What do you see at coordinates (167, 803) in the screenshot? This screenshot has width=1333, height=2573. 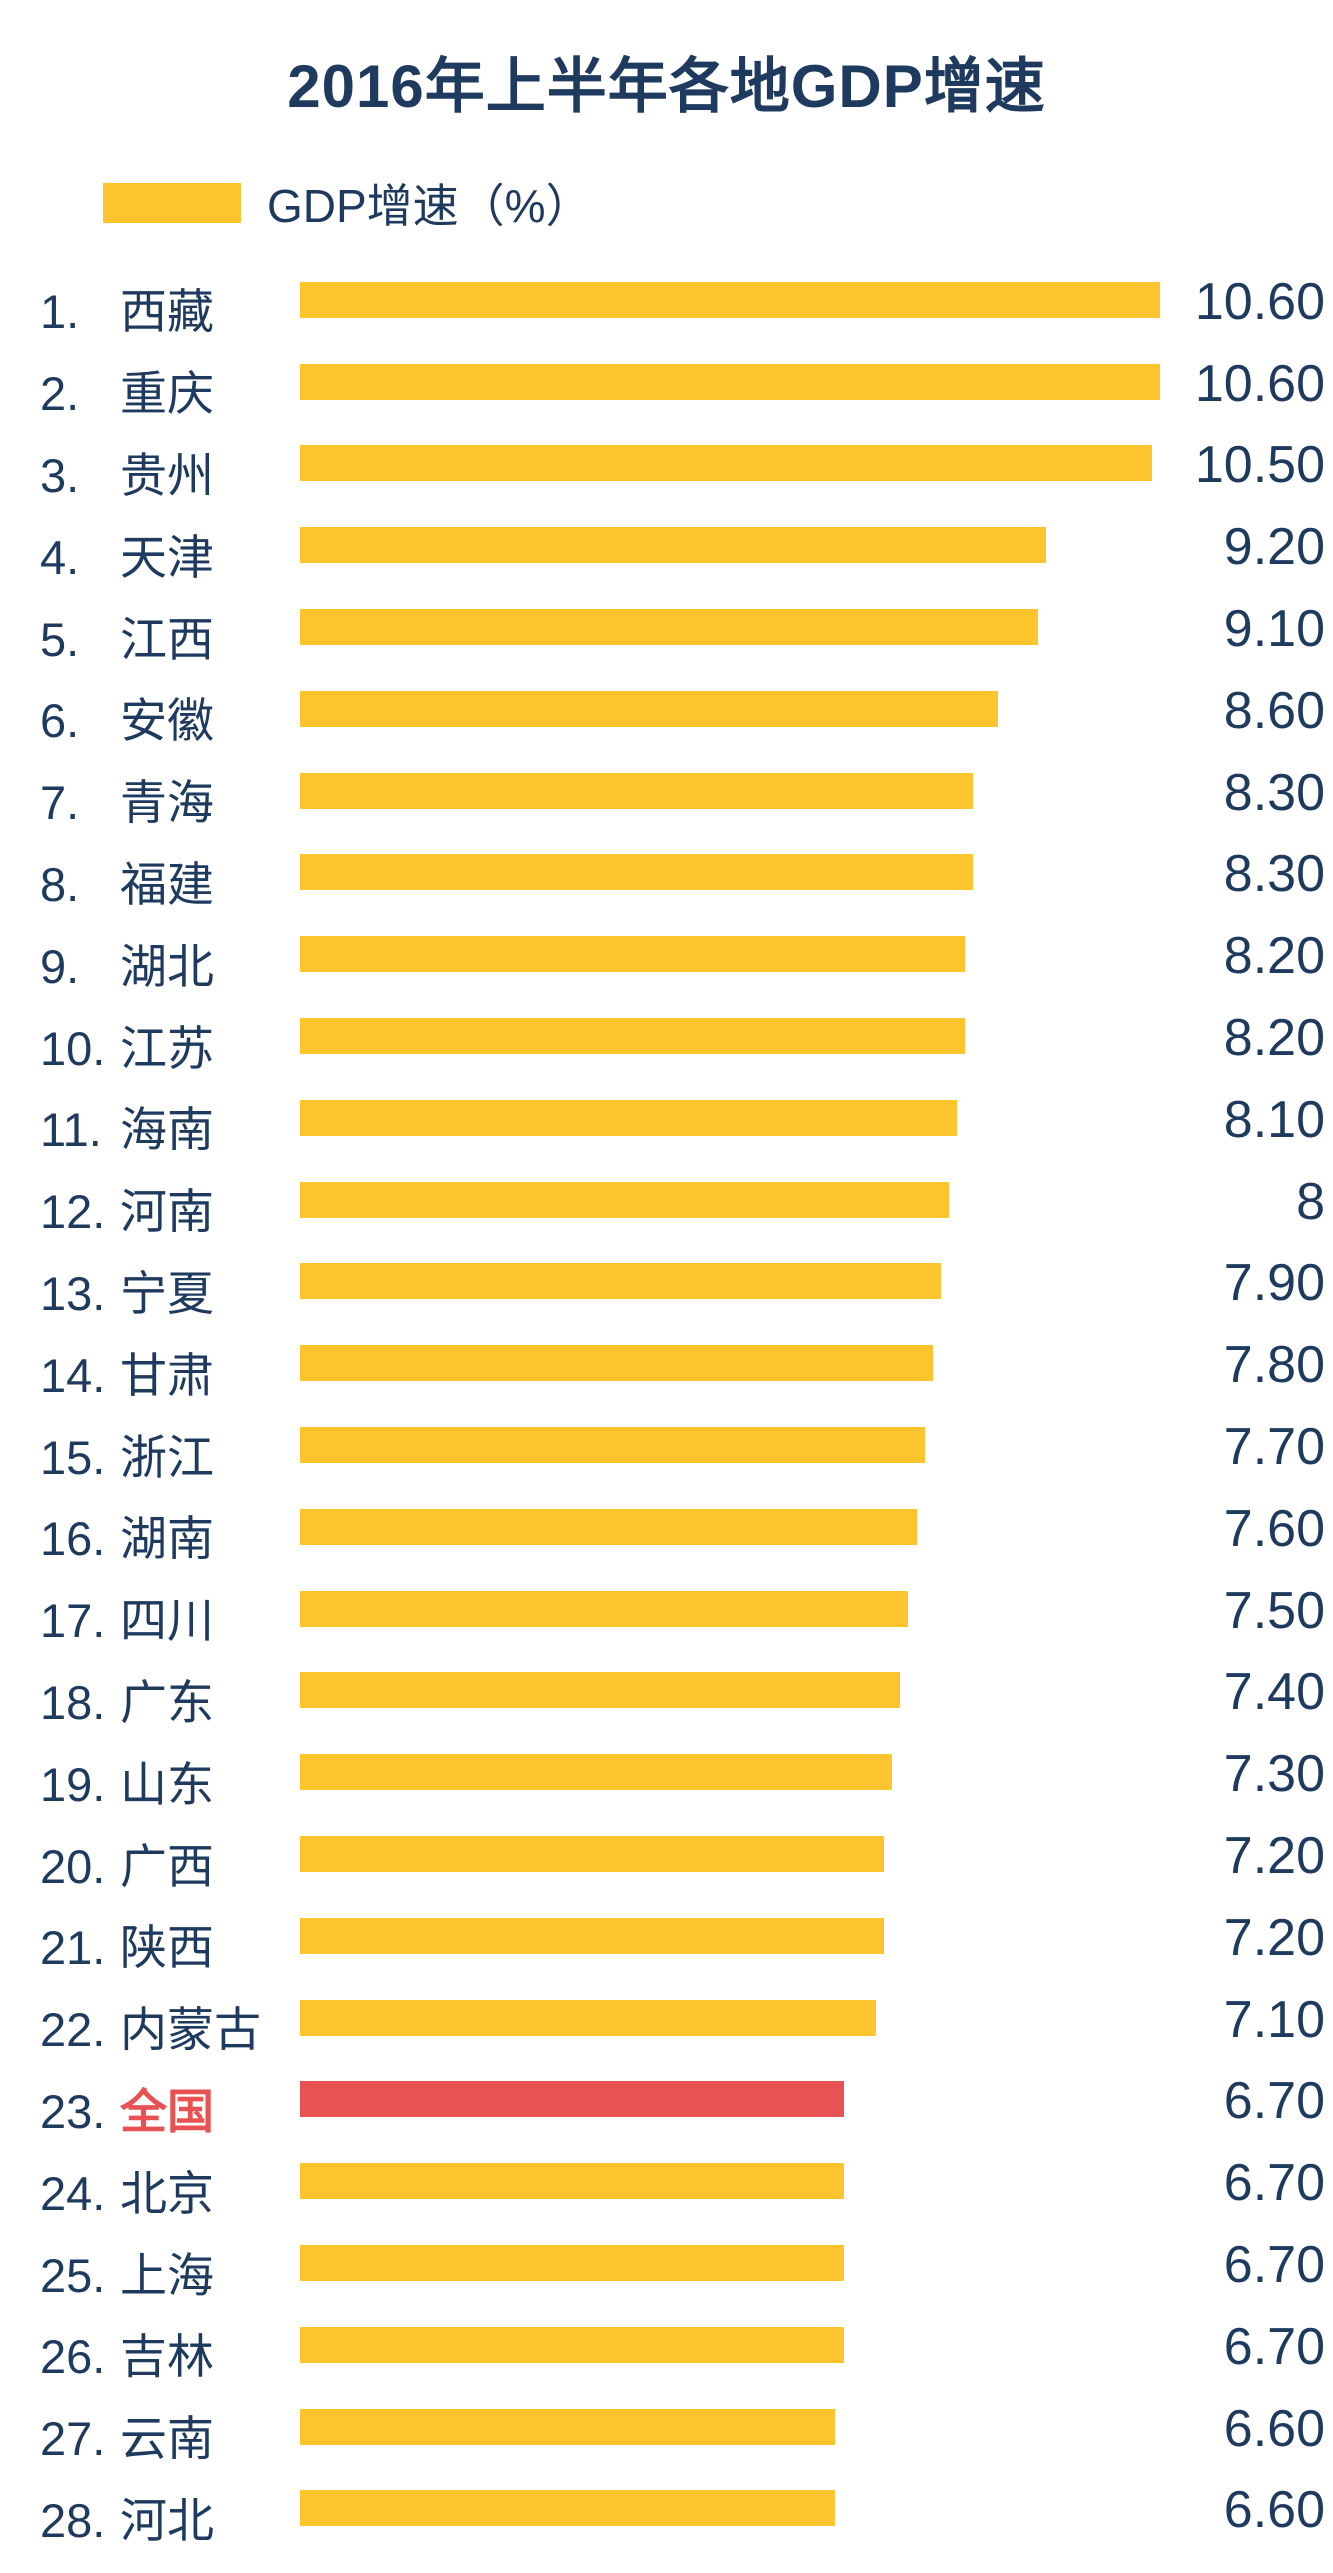 I see `row-region-name: 青海` at bounding box center [167, 803].